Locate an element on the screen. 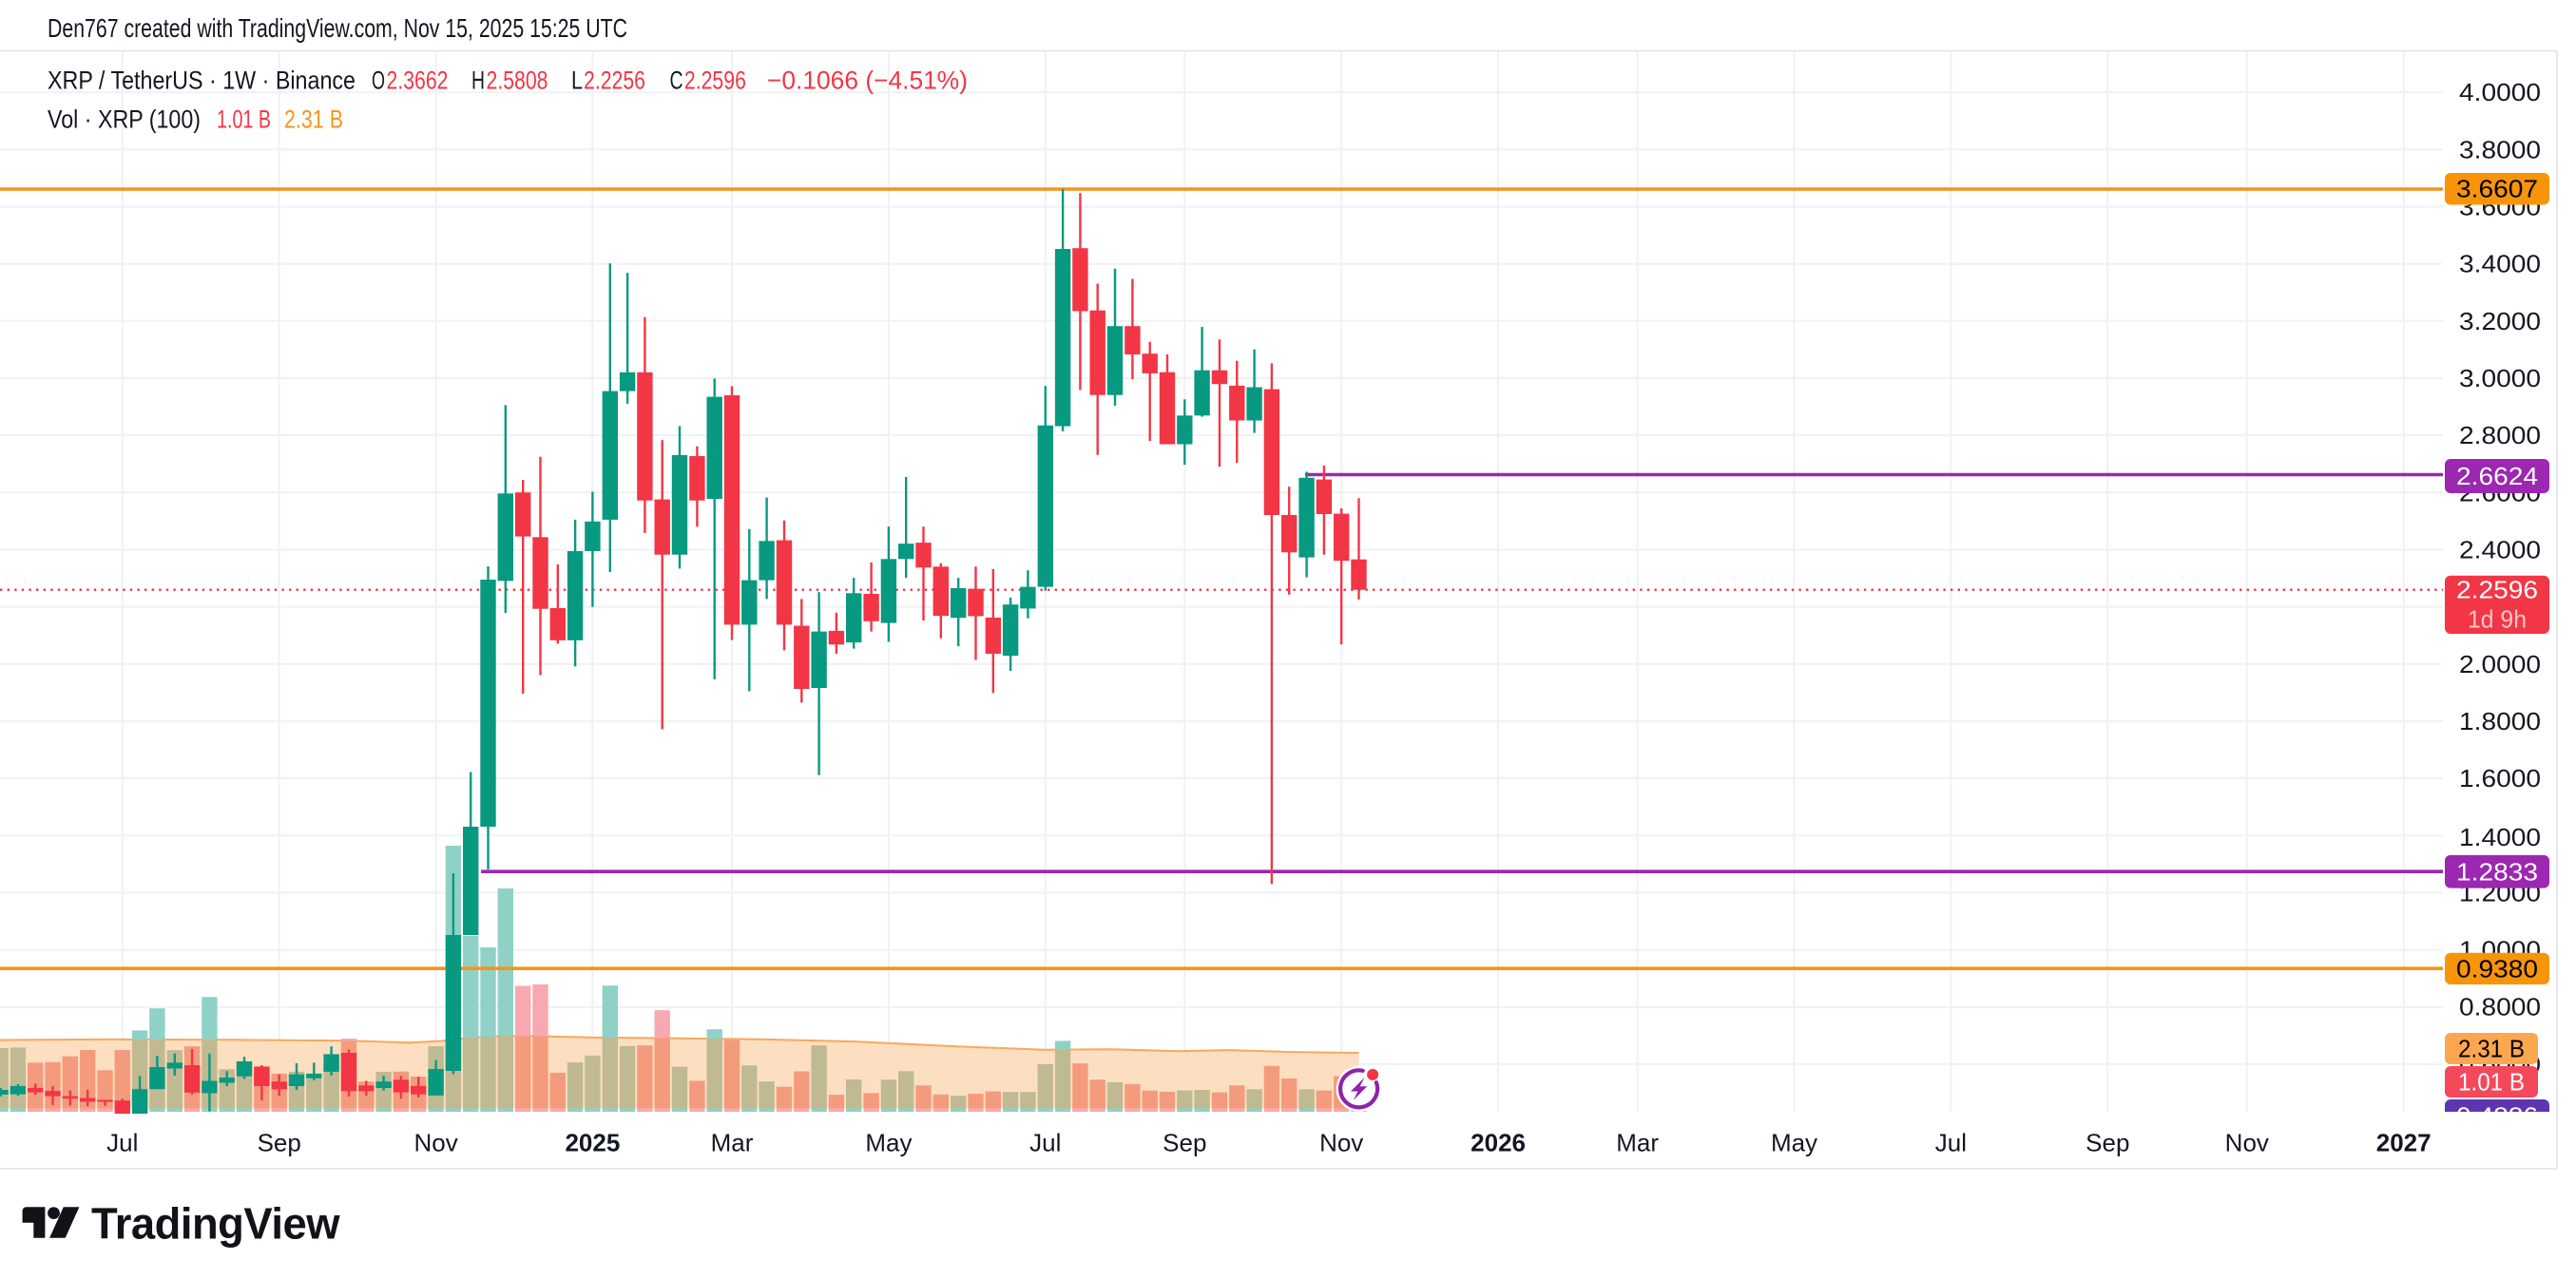 The width and height of the screenshot is (2576, 1279). svg-text: L is located at coordinates (577, 81).